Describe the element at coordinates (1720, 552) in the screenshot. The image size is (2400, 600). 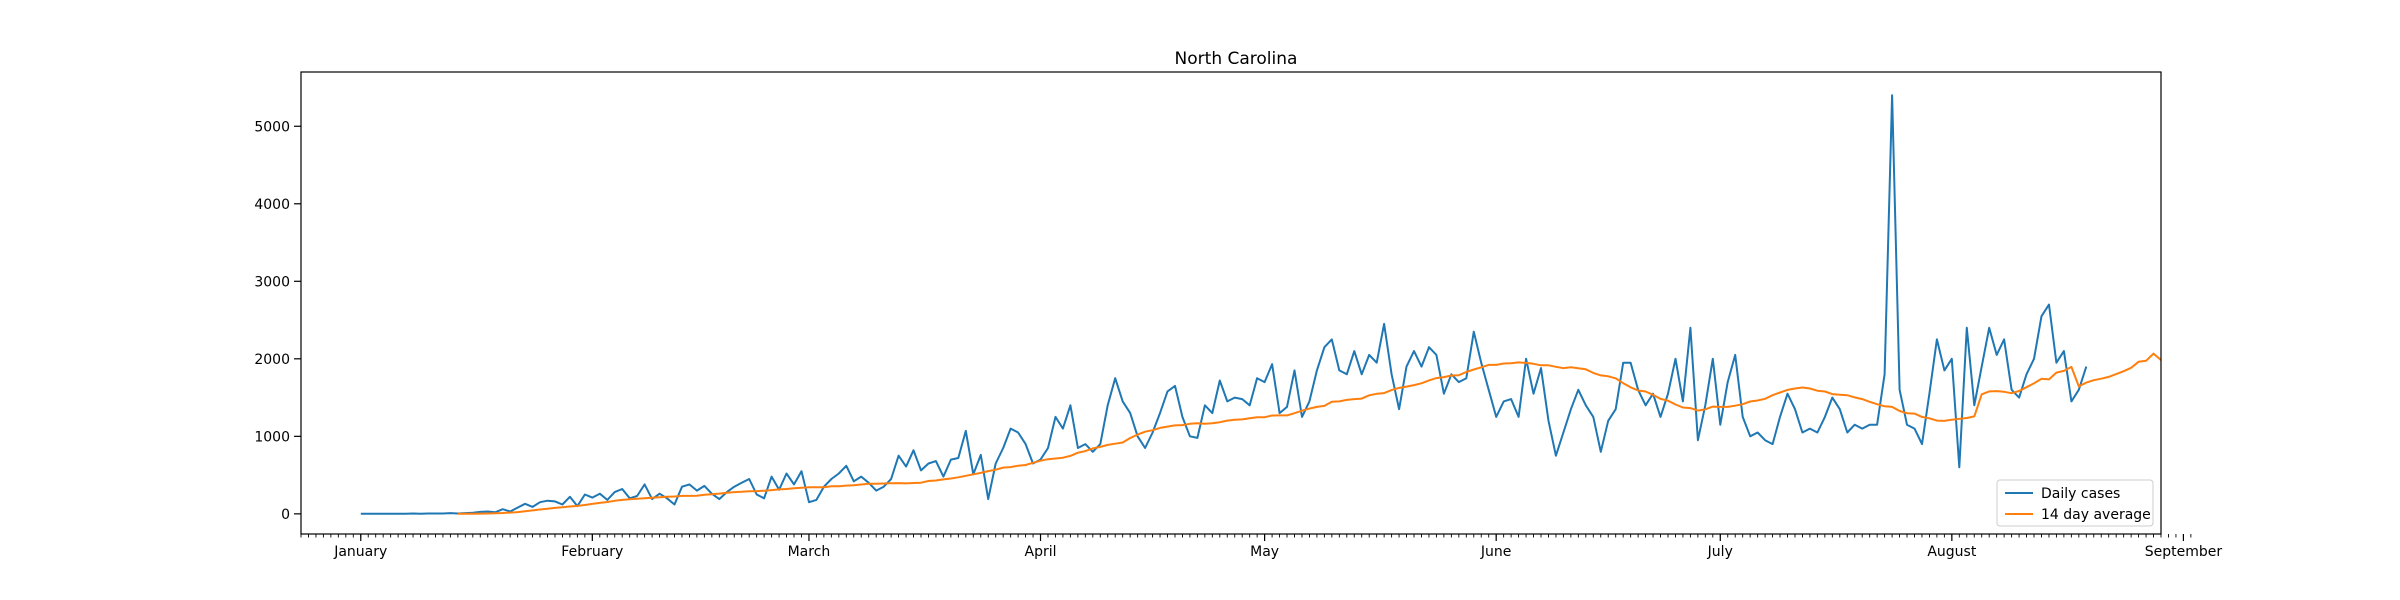
I see `x-tick-label: July` at that location.